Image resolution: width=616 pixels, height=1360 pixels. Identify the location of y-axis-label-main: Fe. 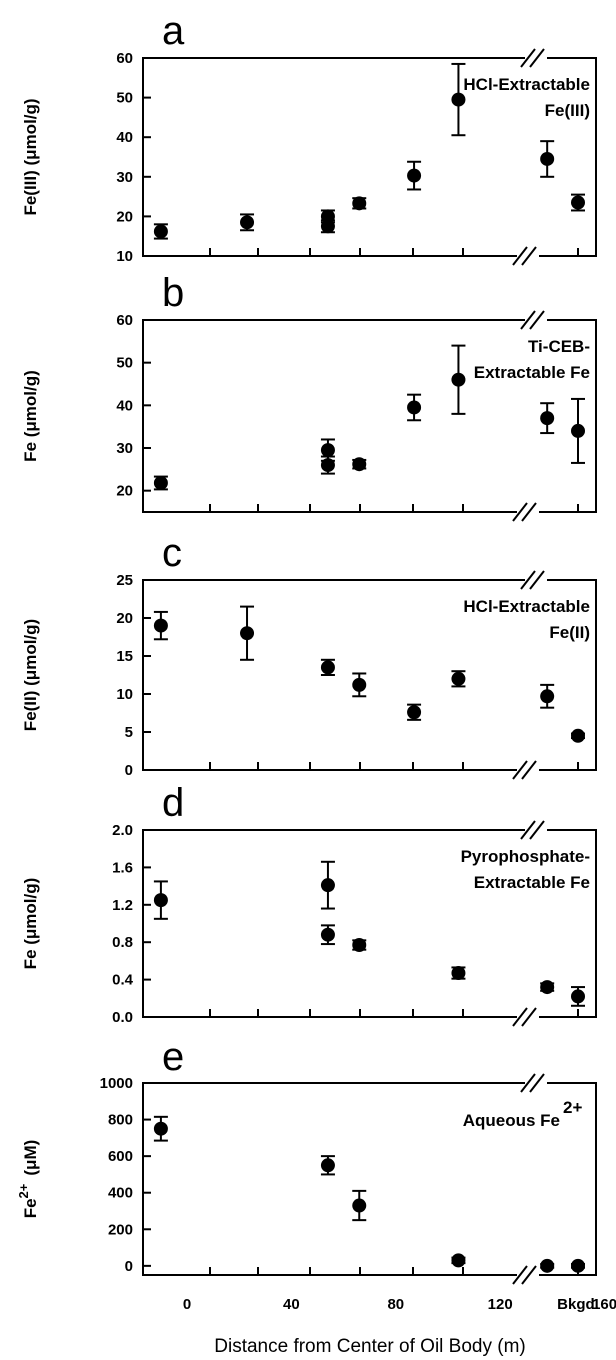
(30, 1208).